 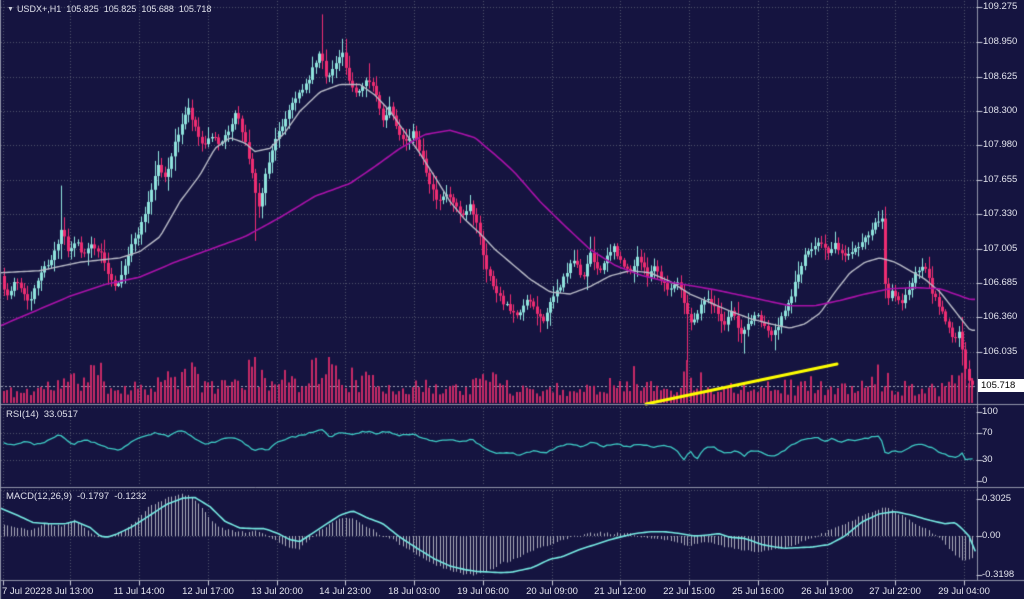 I want to click on collapse-triangle-icon: ▼, so click(x=10, y=9).